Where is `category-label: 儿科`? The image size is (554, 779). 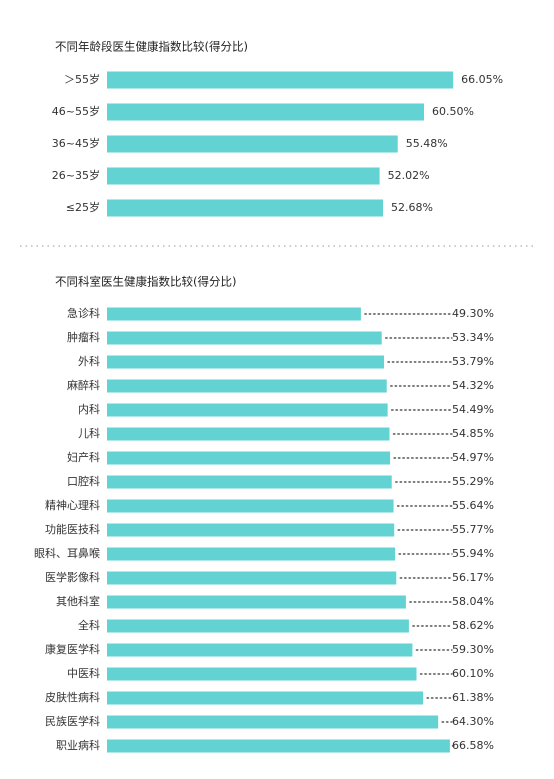
category-label: 儿科 is located at coordinates (89, 433).